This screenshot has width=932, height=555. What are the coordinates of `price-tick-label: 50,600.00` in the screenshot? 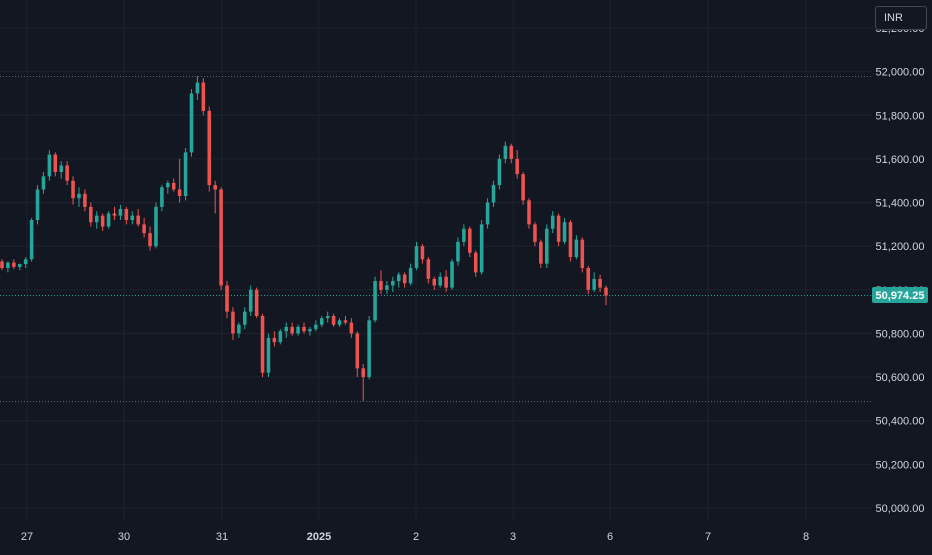 It's located at (900, 378).